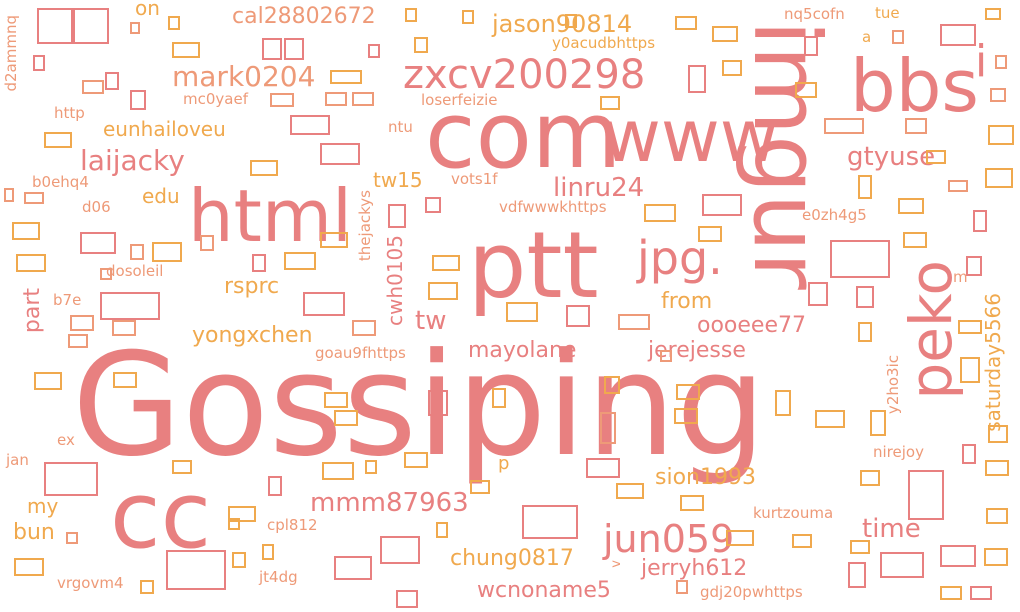 The height and width of the screenshot is (612, 1020). What do you see at coordinates (981, 61) in the screenshot?
I see `word-i: i` at bounding box center [981, 61].